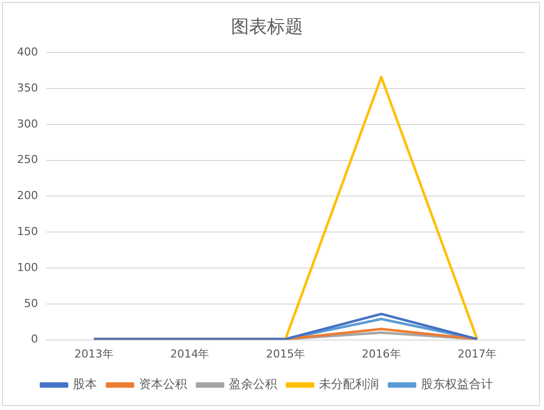 The image size is (544, 410). What do you see at coordinates (27, 87) in the screenshot?
I see `y-tick-label: 350` at bounding box center [27, 87].